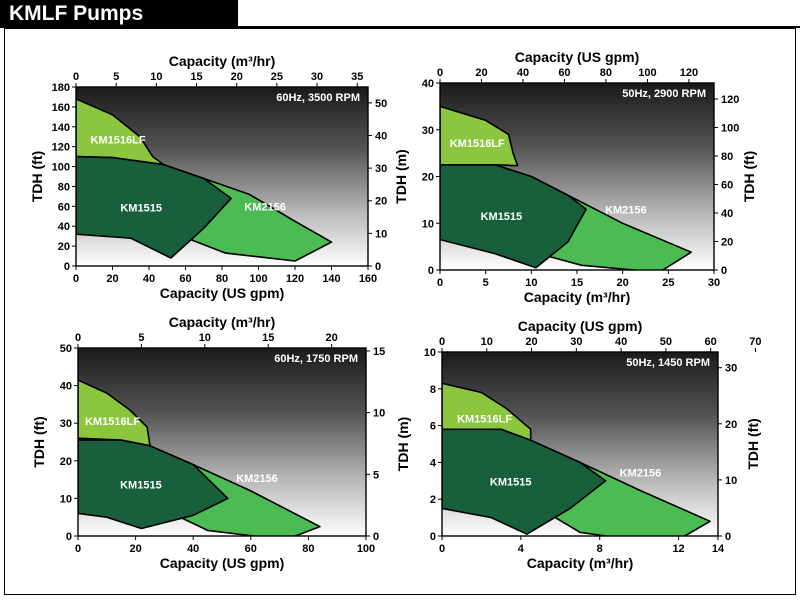  Describe the element at coordinates (114, 413) in the screenshot. I see `region-km1516lf` at that location.